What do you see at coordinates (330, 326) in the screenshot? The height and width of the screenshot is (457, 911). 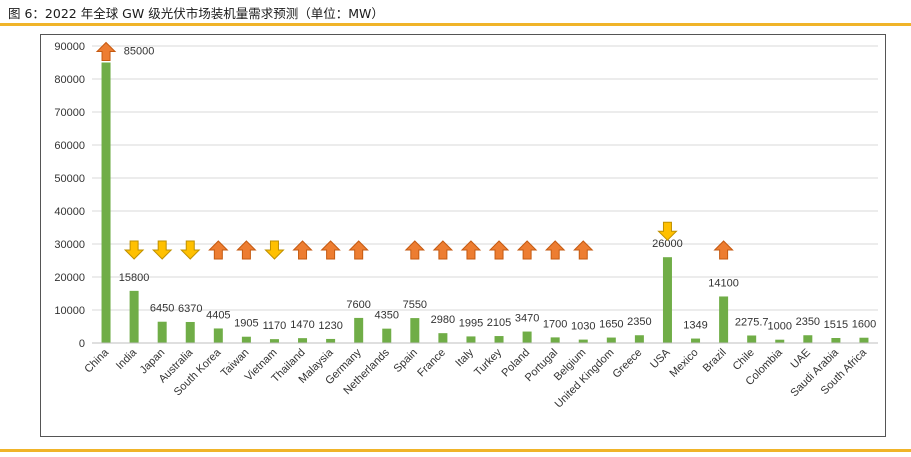 I see `data-label: 1230` at bounding box center [330, 326].